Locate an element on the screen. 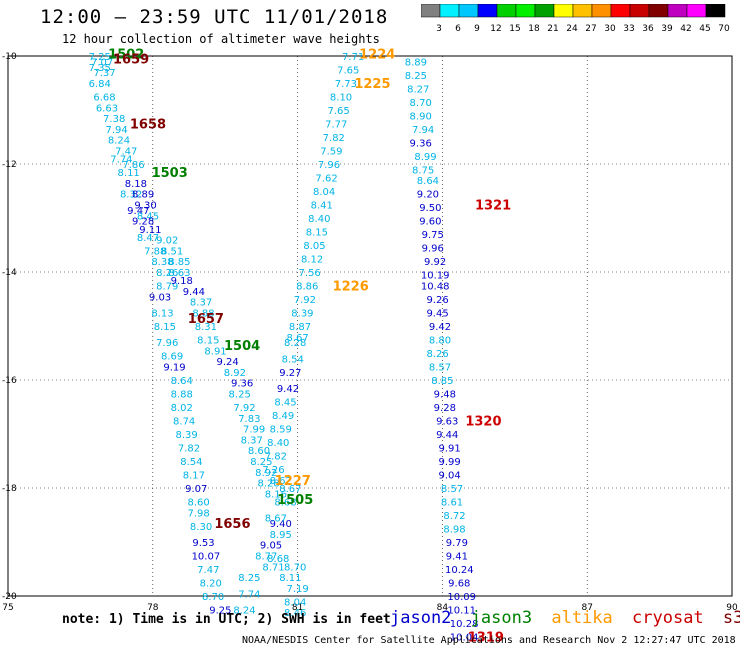  swh-value: 8.13 is located at coordinates (162, 314).